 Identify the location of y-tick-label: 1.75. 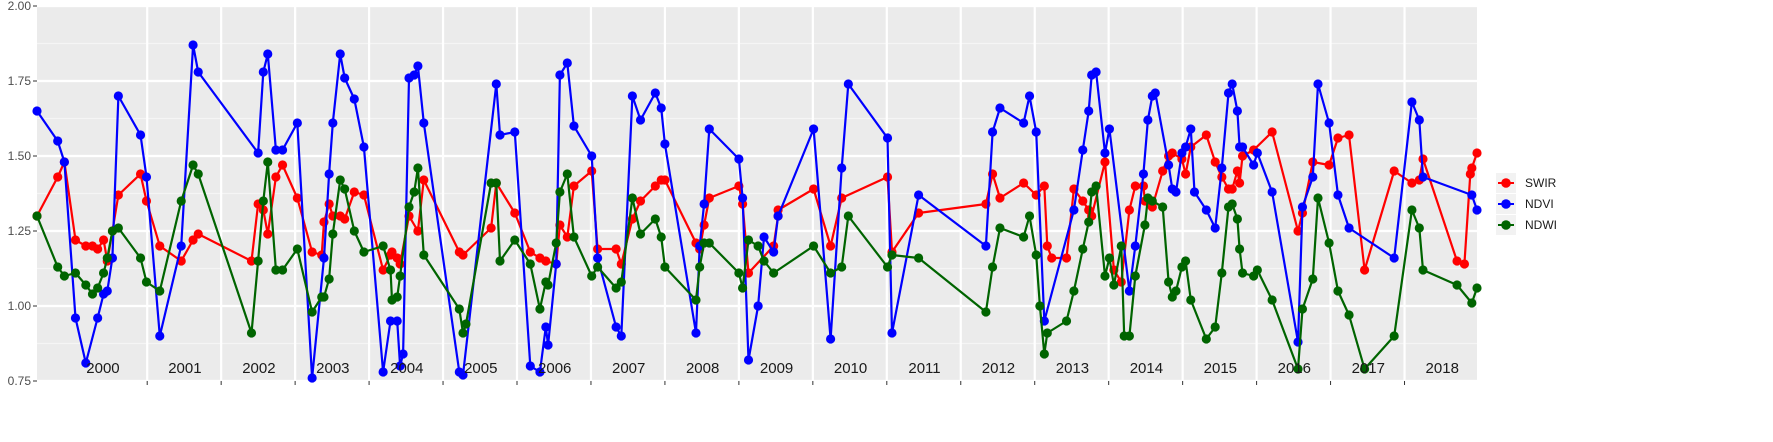
(20, 81).